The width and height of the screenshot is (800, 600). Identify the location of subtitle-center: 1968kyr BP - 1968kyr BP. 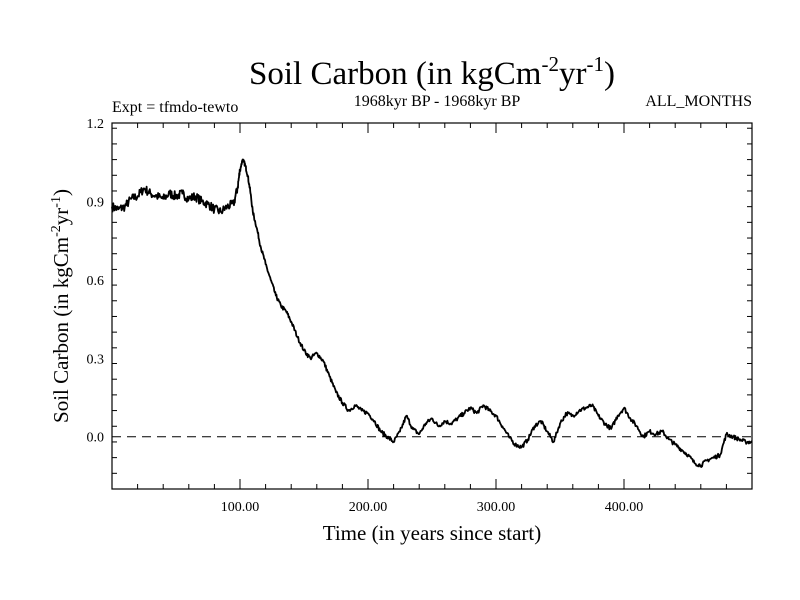
(437, 101).